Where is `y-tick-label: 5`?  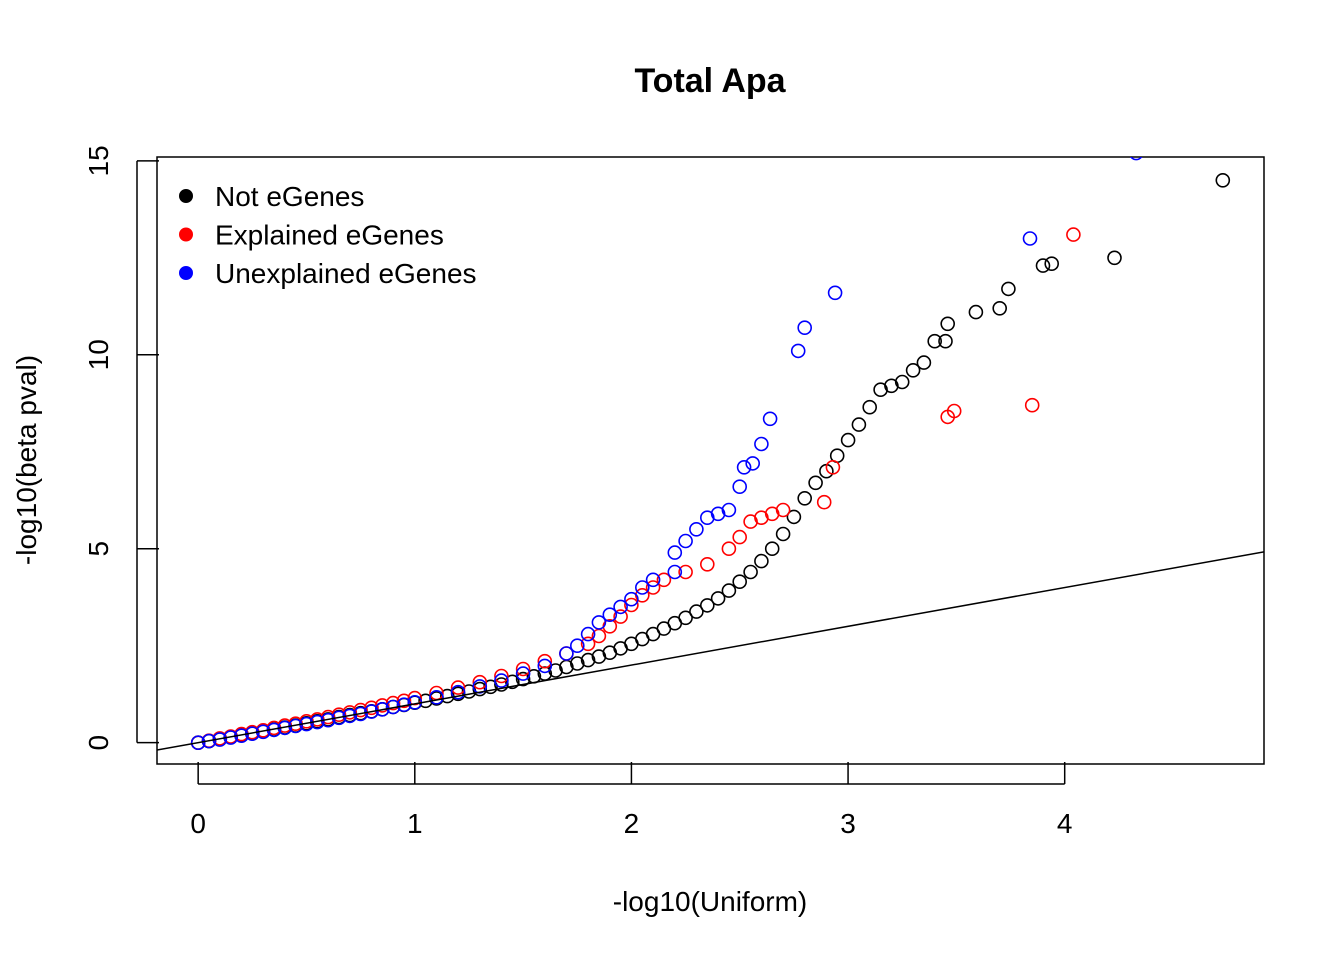 y-tick-label: 5 is located at coordinates (98, 549).